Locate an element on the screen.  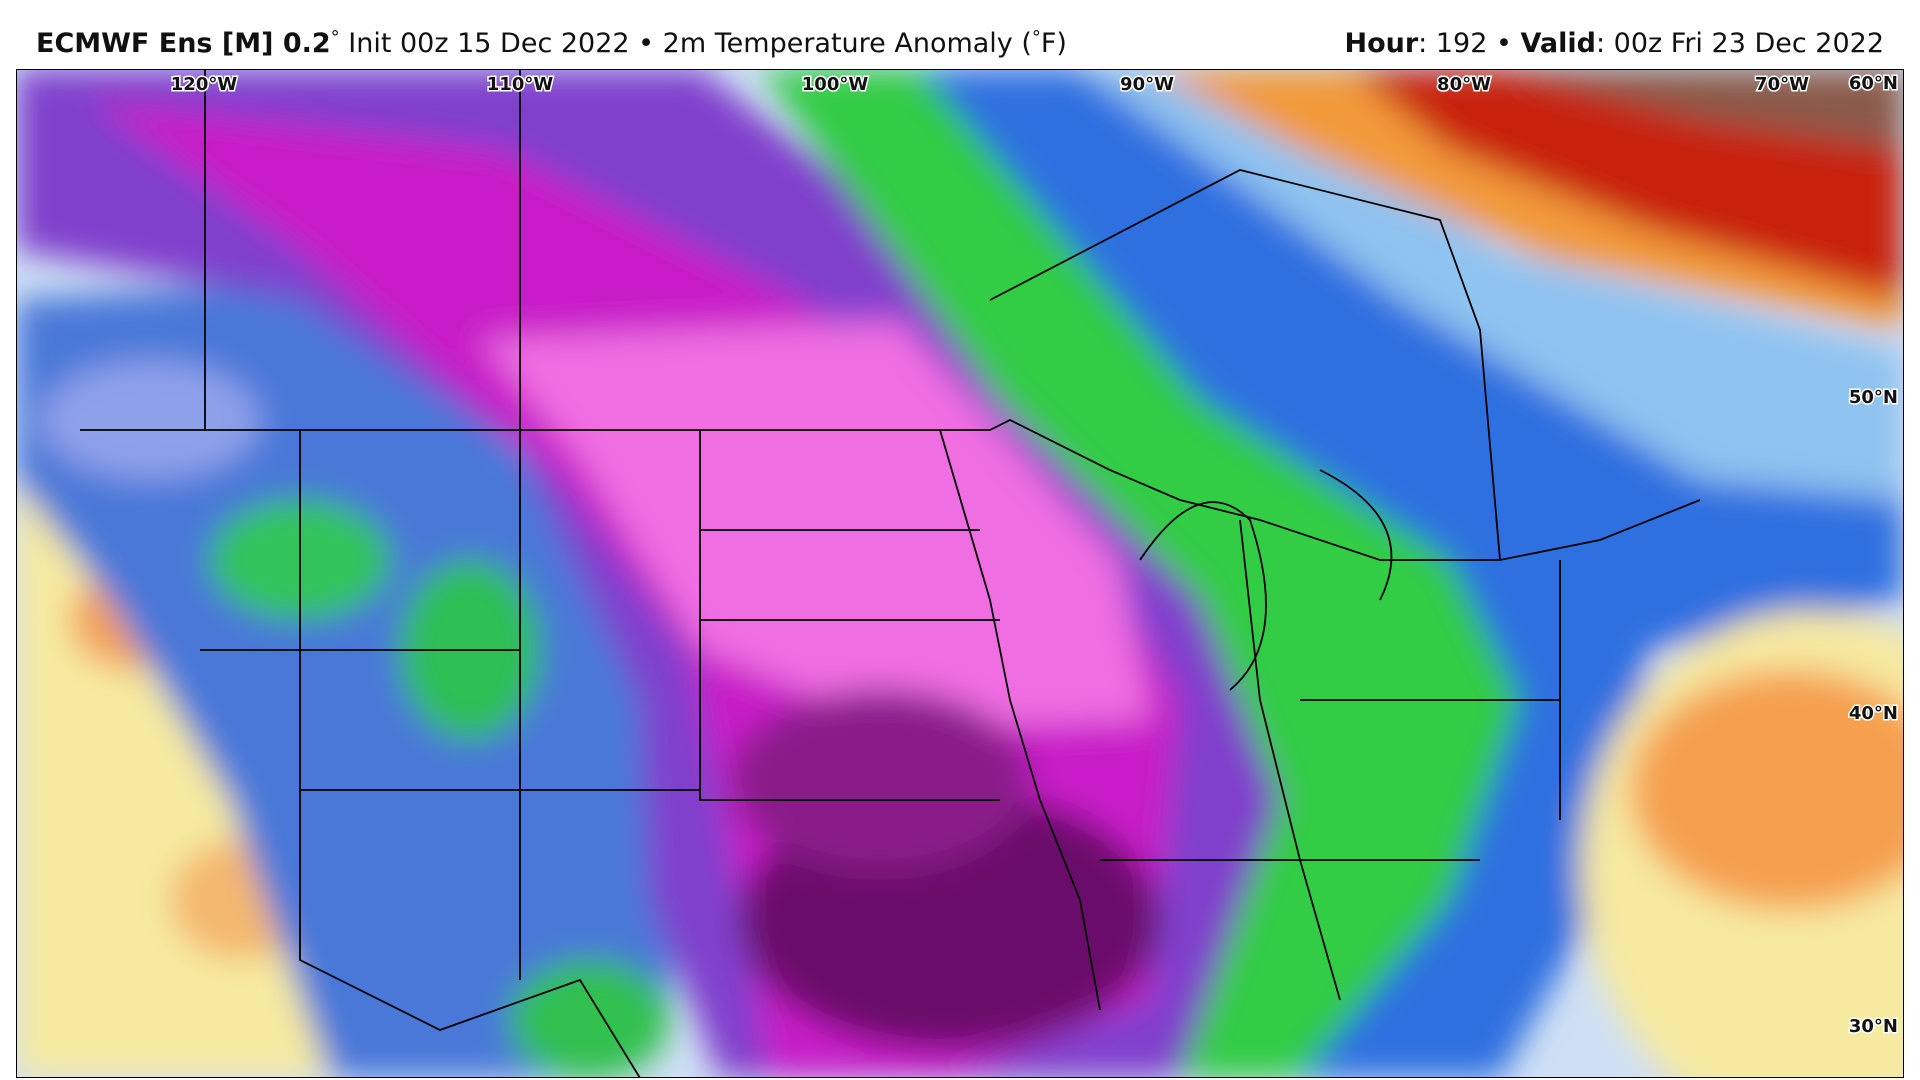
latitude-label: 50°N is located at coordinates (1873, 397).